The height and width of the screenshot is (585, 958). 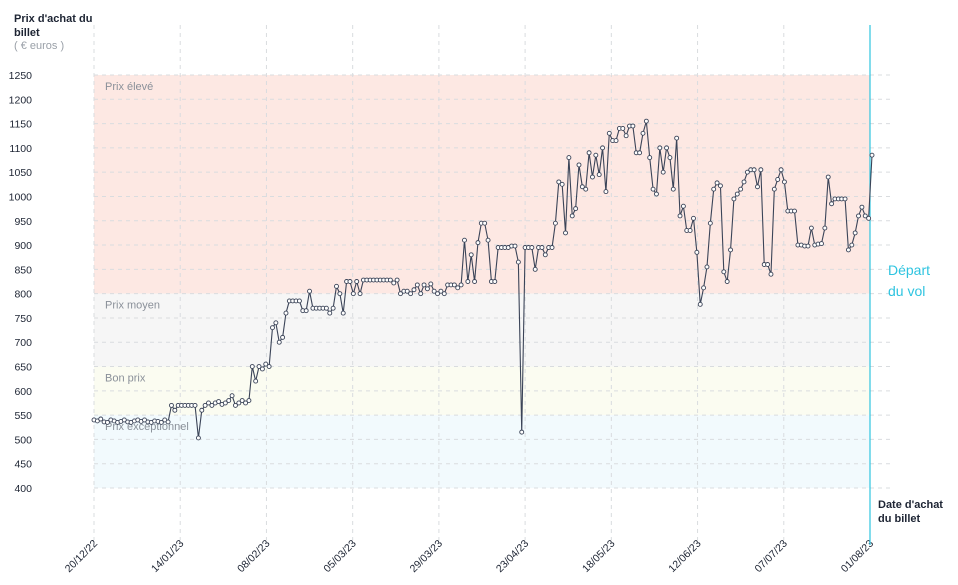 I want to click on x-tick-label: 23/04/23, so click(x=512, y=556).